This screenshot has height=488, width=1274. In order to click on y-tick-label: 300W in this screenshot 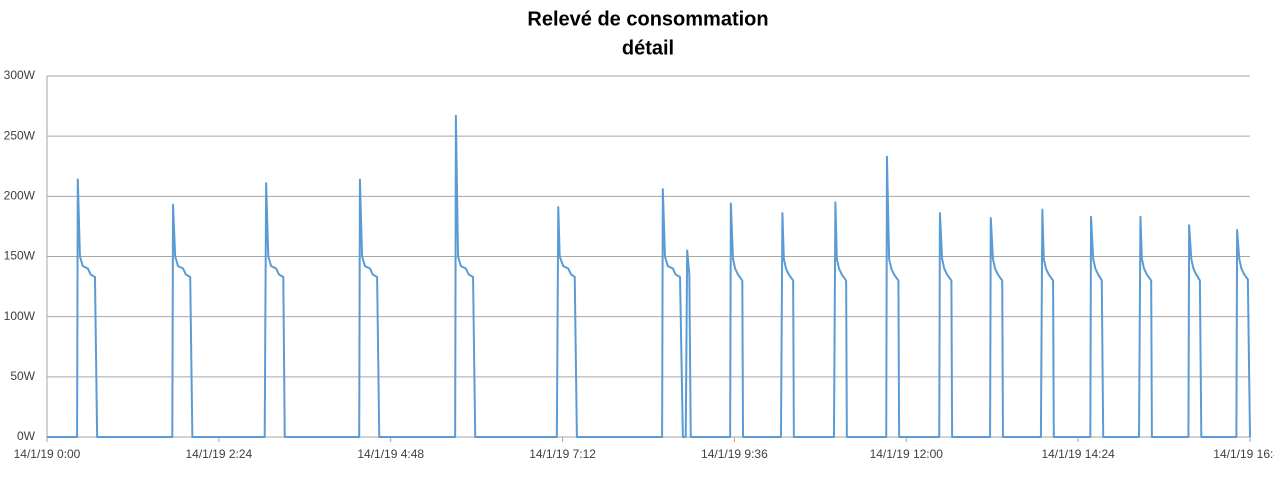, I will do `click(20, 75)`.